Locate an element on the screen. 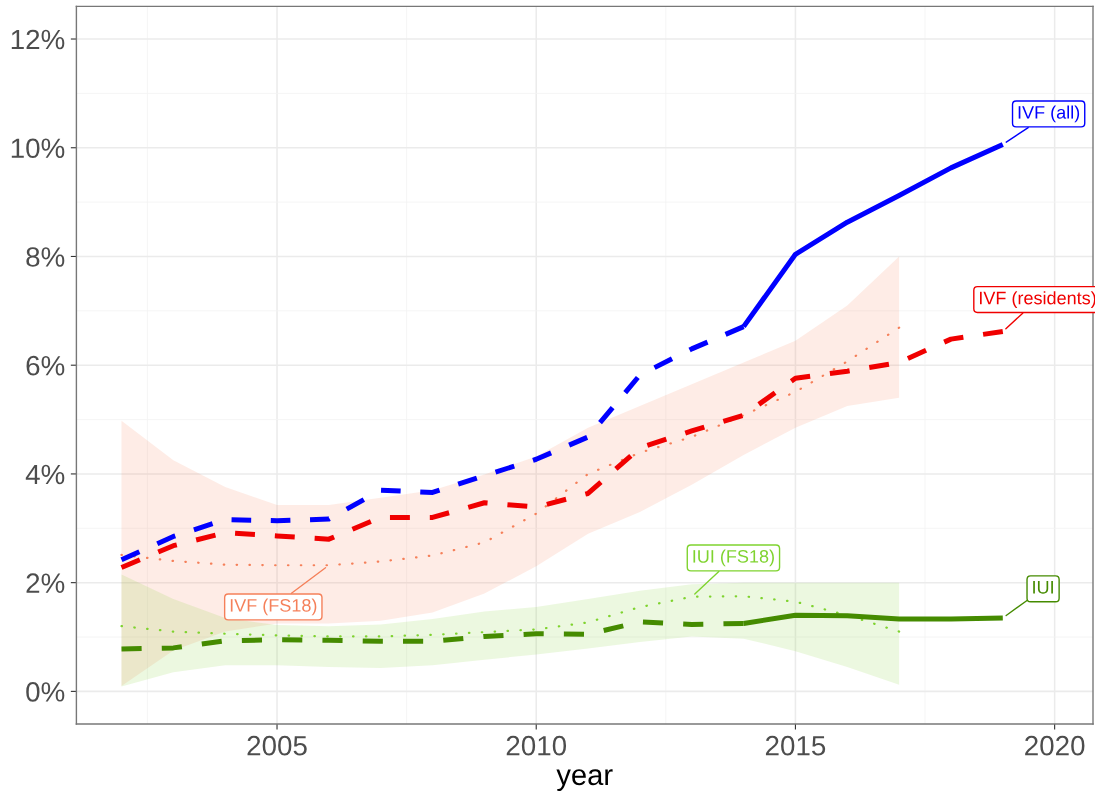 The height and width of the screenshot is (796, 1095). y-tick-label: 6% is located at coordinates (45, 365).